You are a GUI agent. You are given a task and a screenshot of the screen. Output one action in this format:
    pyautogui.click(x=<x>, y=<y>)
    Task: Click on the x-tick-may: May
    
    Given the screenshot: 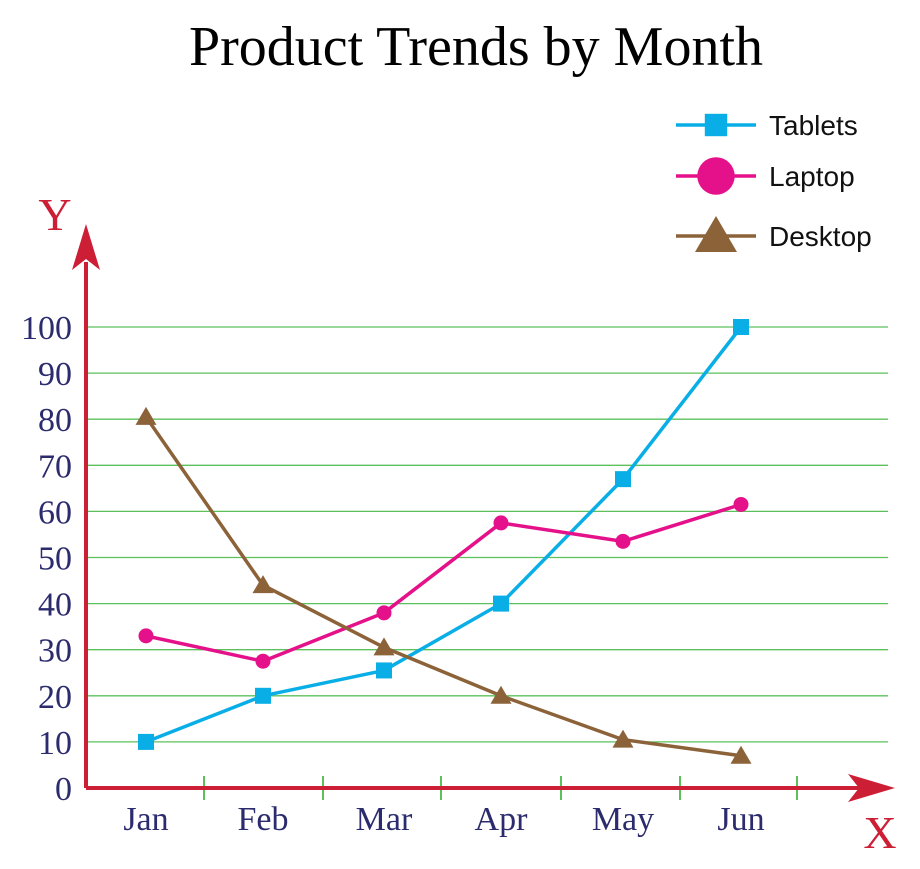 What is the action you would take?
    pyautogui.click(x=623, y=819)
    